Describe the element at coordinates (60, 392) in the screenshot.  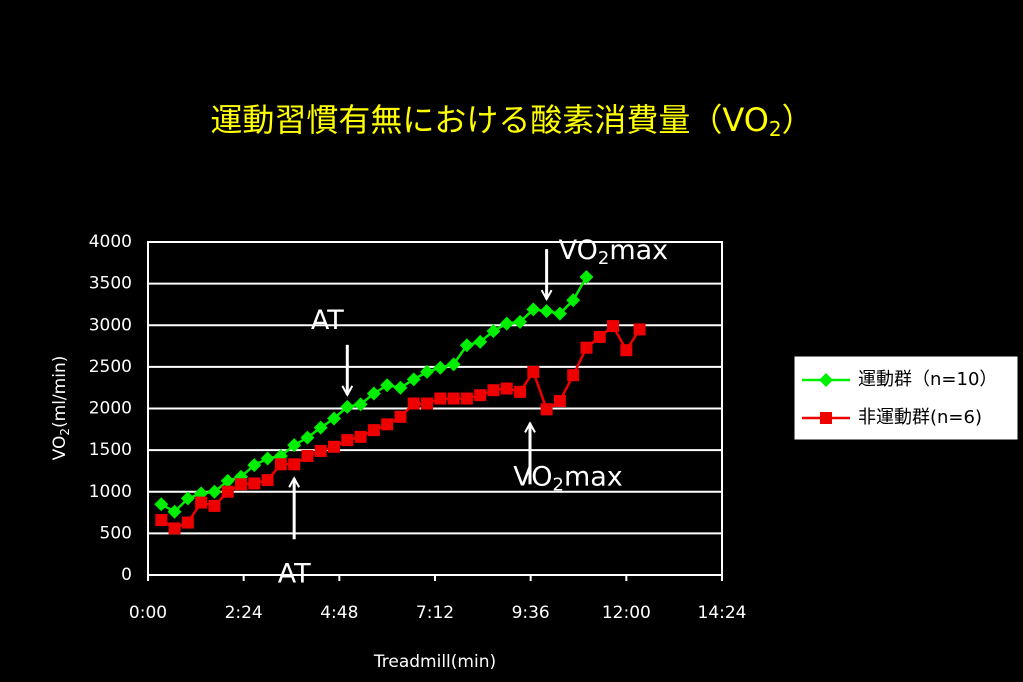
I see `y-label-text: (ml/min)` at that location.